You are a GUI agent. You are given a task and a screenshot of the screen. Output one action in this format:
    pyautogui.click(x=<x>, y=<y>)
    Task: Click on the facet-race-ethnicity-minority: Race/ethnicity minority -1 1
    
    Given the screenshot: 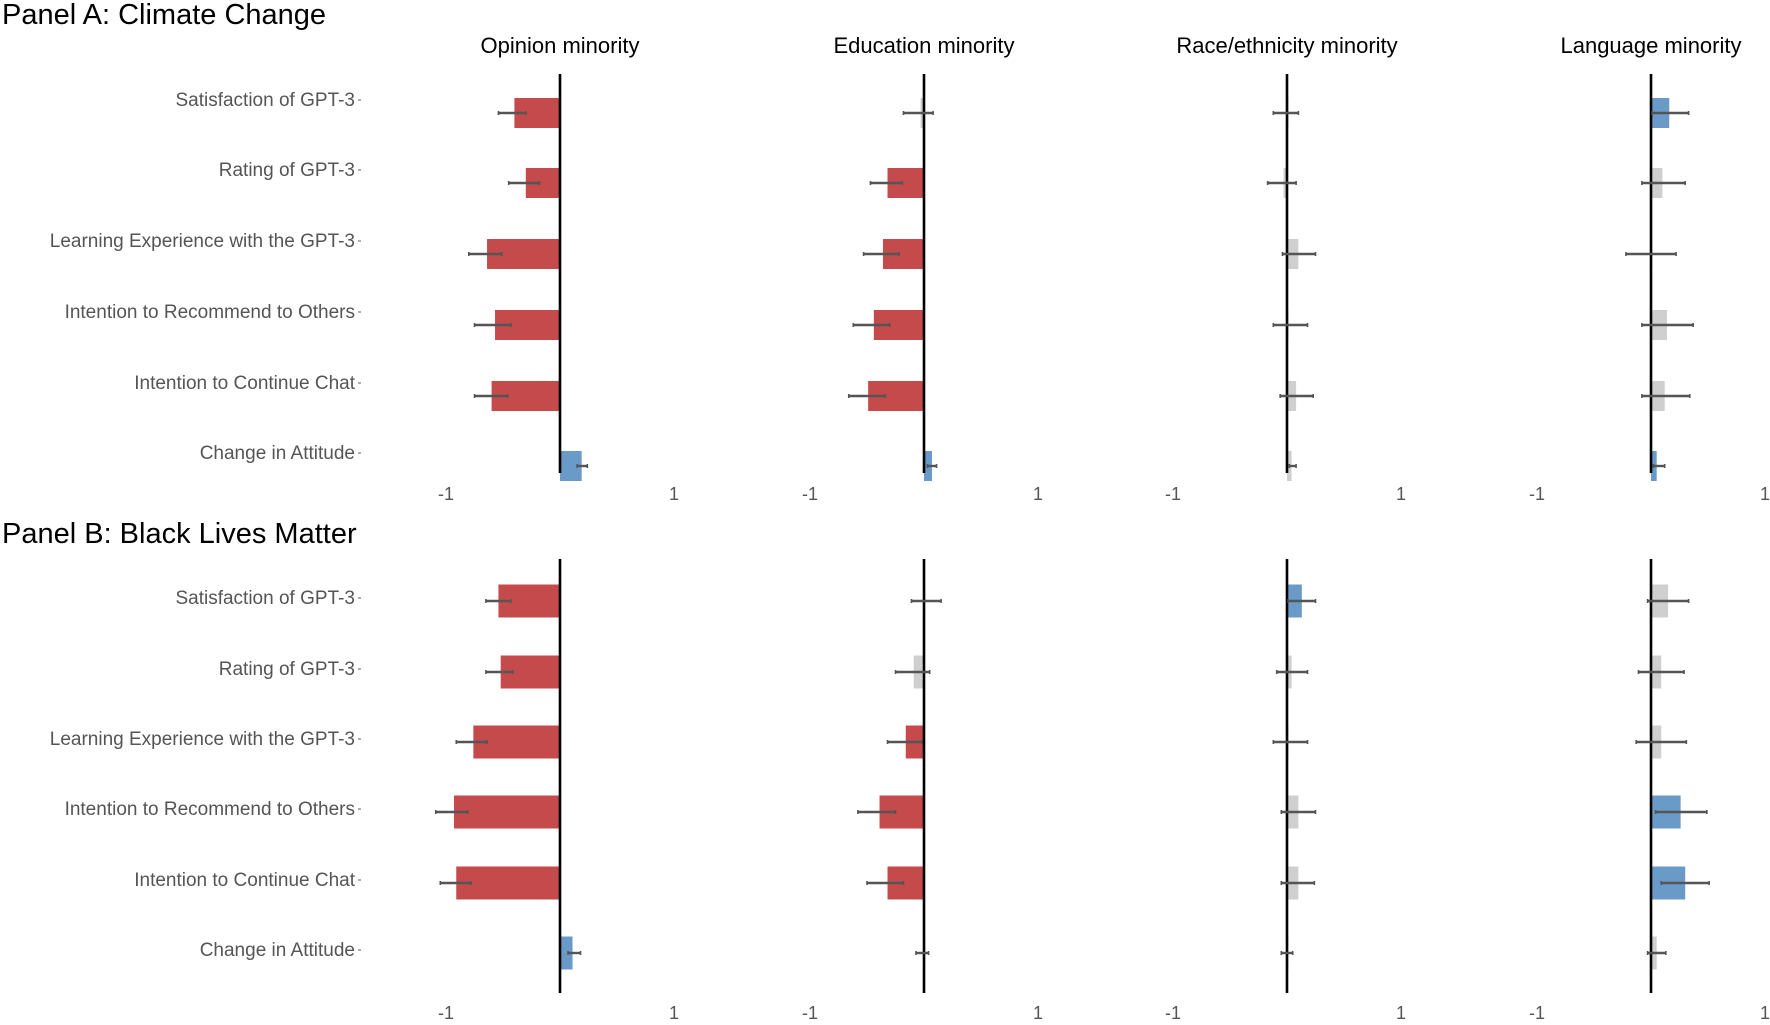 What is the action you would take?
    pyautogui.click(x=1285, y=268)
    